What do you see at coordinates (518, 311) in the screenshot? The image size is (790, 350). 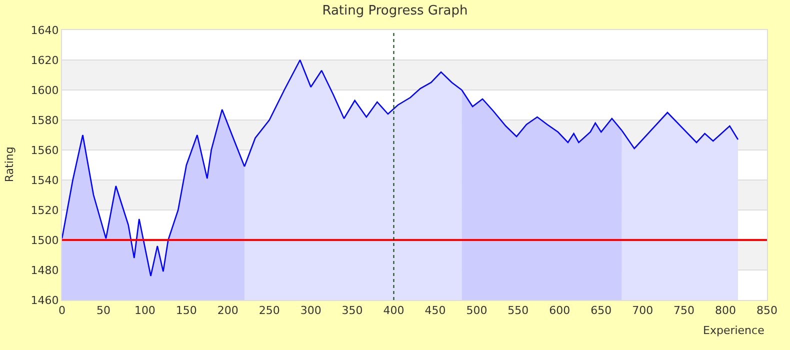 I see `x-tick-label: 550` at bounding box center [518, 311].